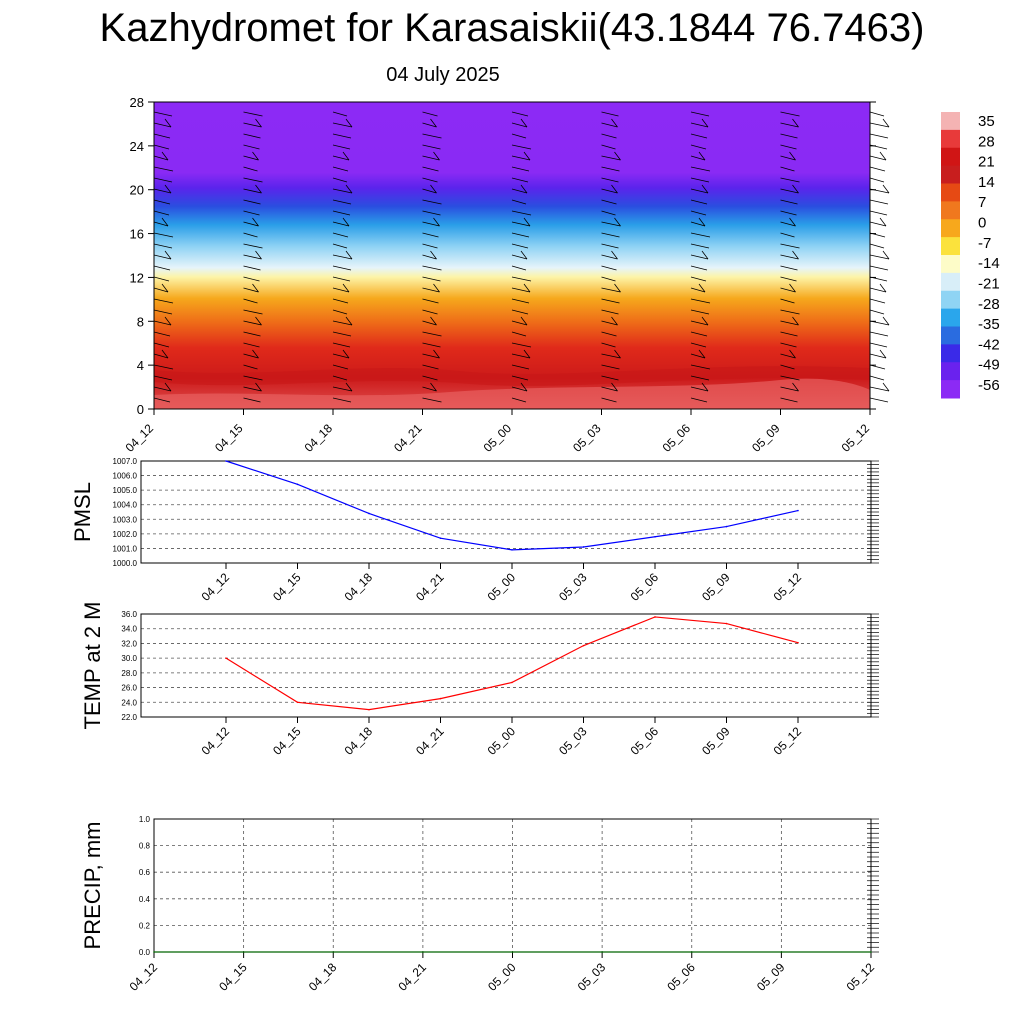 The width and height of the screenshot is (1024, 1024). What do you see at coordinates (986, 162) in the screenshot?
I see `colorbar-label: 21` at bounding box center [986, 162].